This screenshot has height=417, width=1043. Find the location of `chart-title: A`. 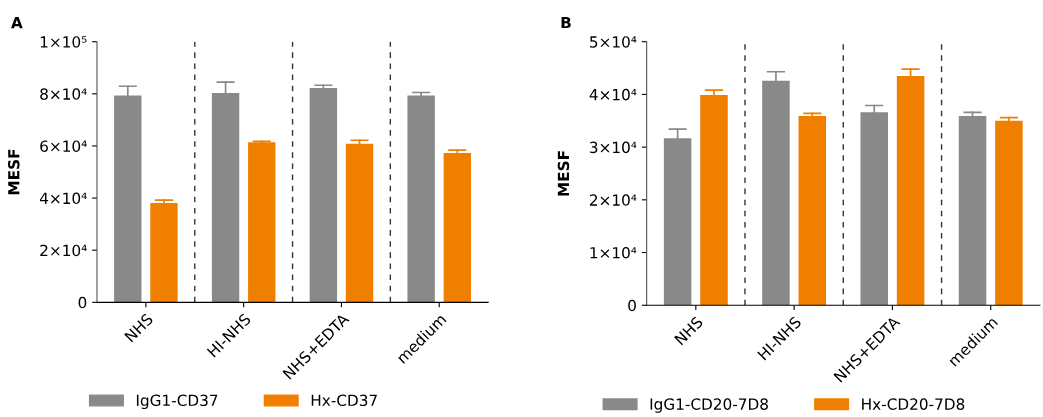

chart-title: A is located at coordinates (17, 23).